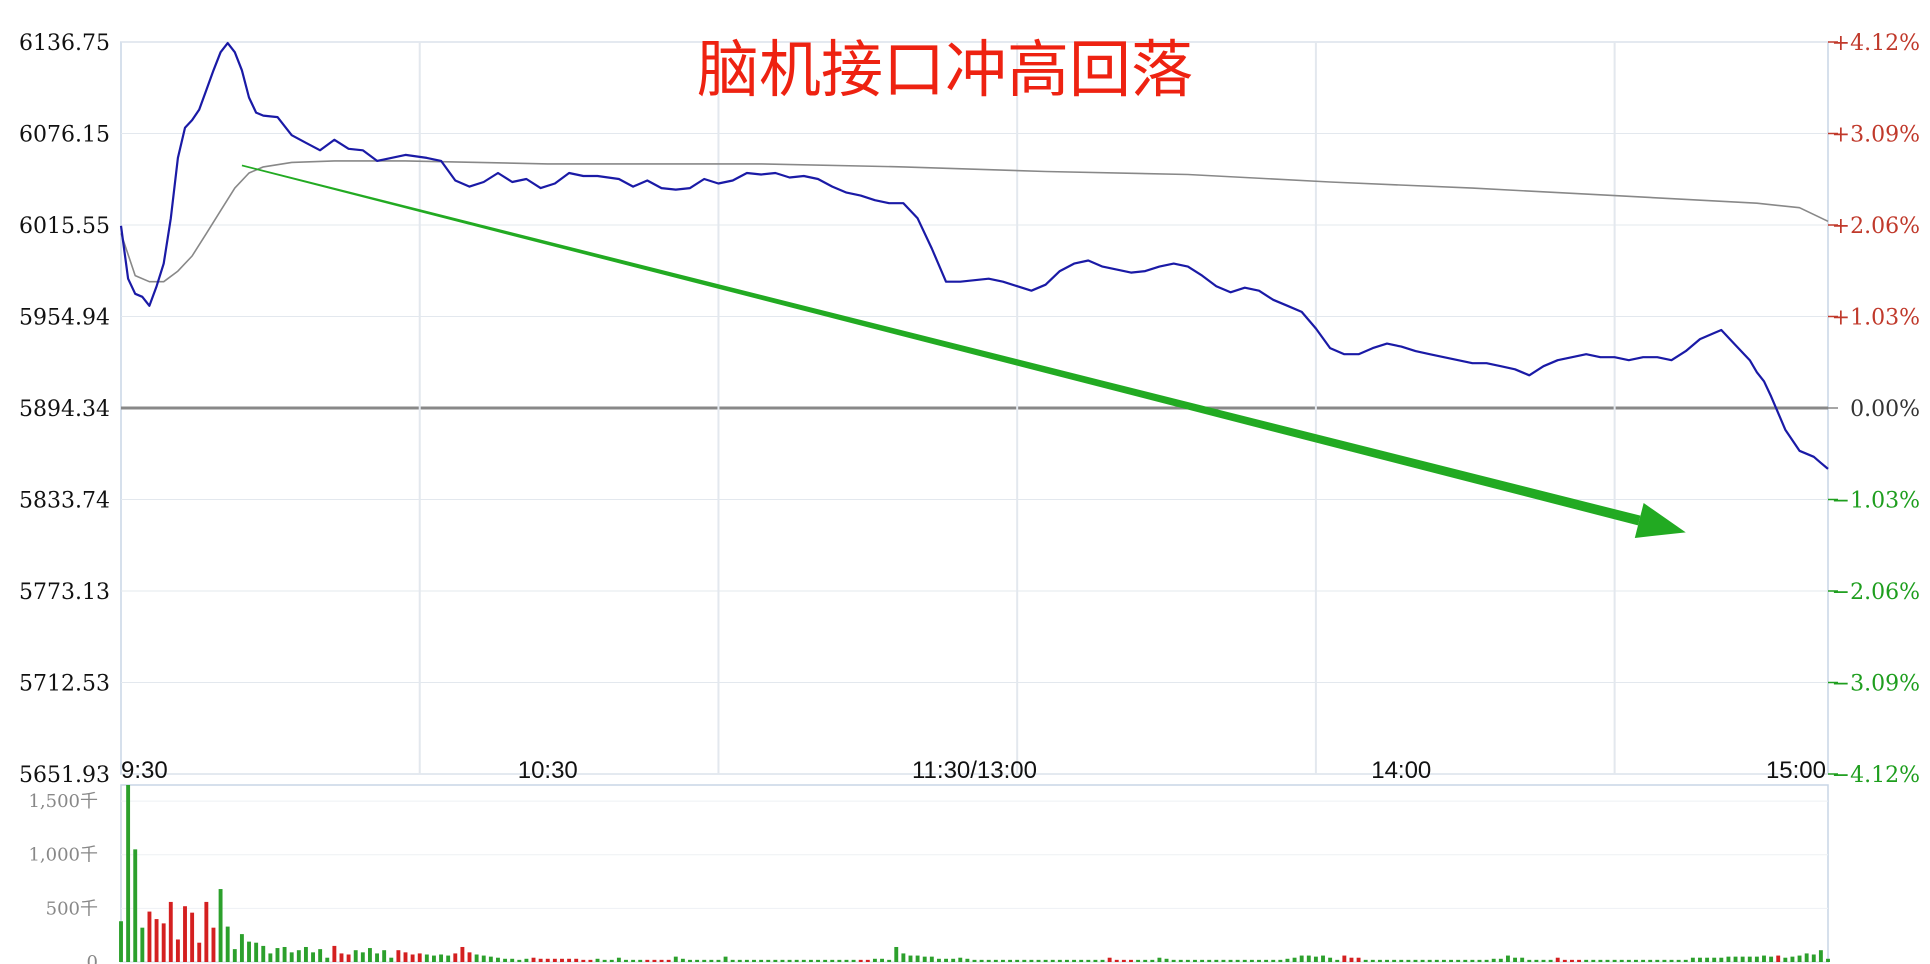 The height and width of the screenshot is (964, 1930). I want to click on left-tick-label: 6136.75, so click(64, 43).